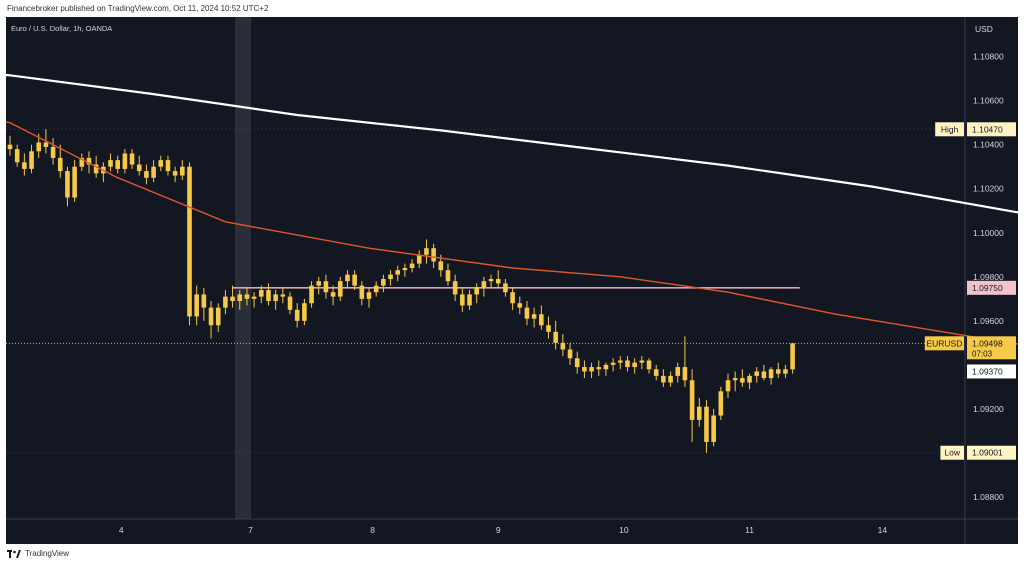  Describe the element at coordinates (988, 409) in the screenshot. I see `price-tick-label: 1.09200` at that location.